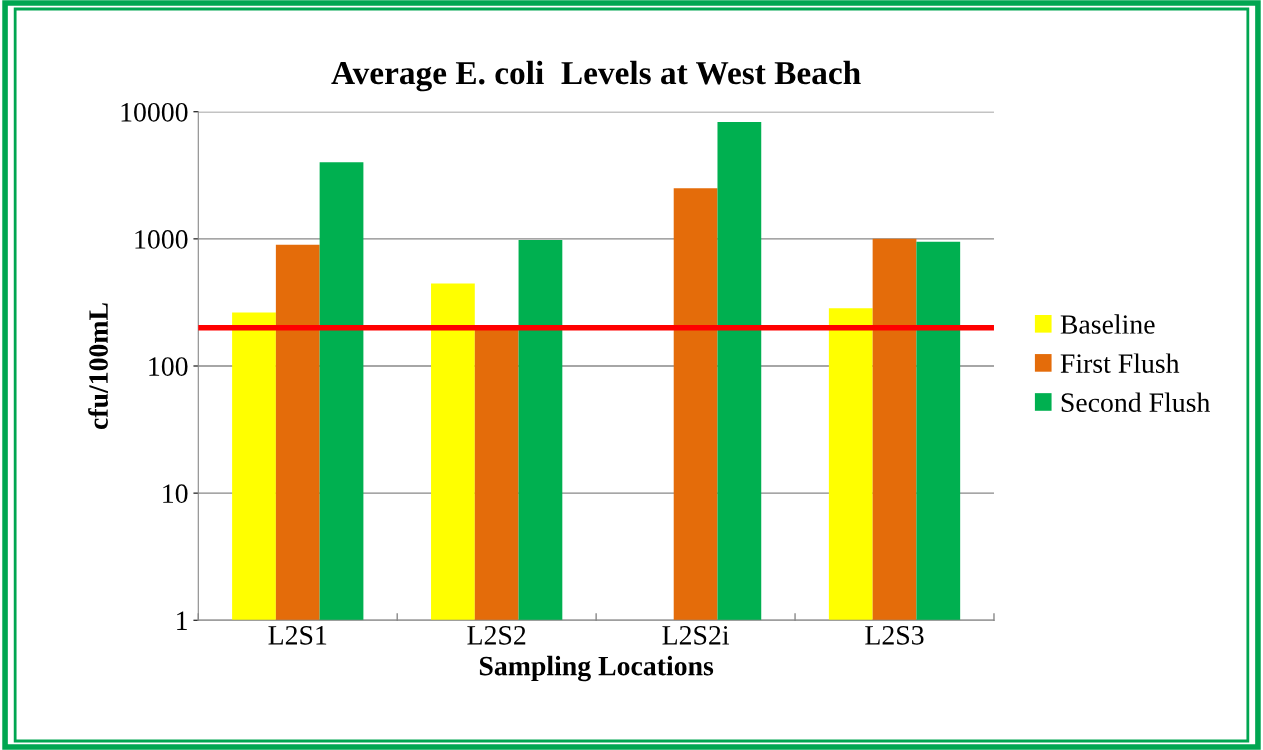  I want to click on y-tick-label: 10, so click(175, 494).